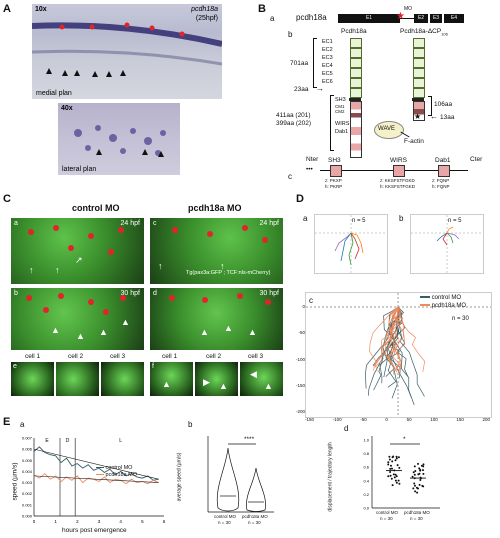 The width and height of the screenshot is (500, 538). I want to click on ytick-0: 0, so click(304, 306).